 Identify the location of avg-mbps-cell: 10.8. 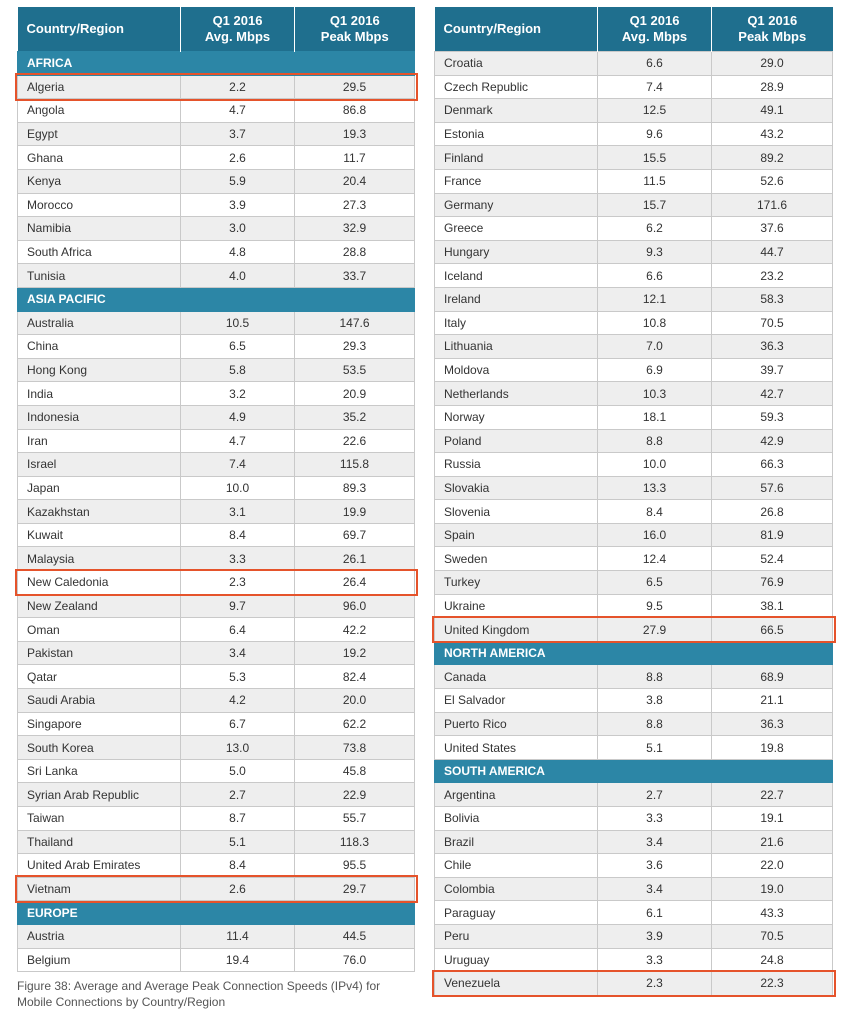
(654, 323).